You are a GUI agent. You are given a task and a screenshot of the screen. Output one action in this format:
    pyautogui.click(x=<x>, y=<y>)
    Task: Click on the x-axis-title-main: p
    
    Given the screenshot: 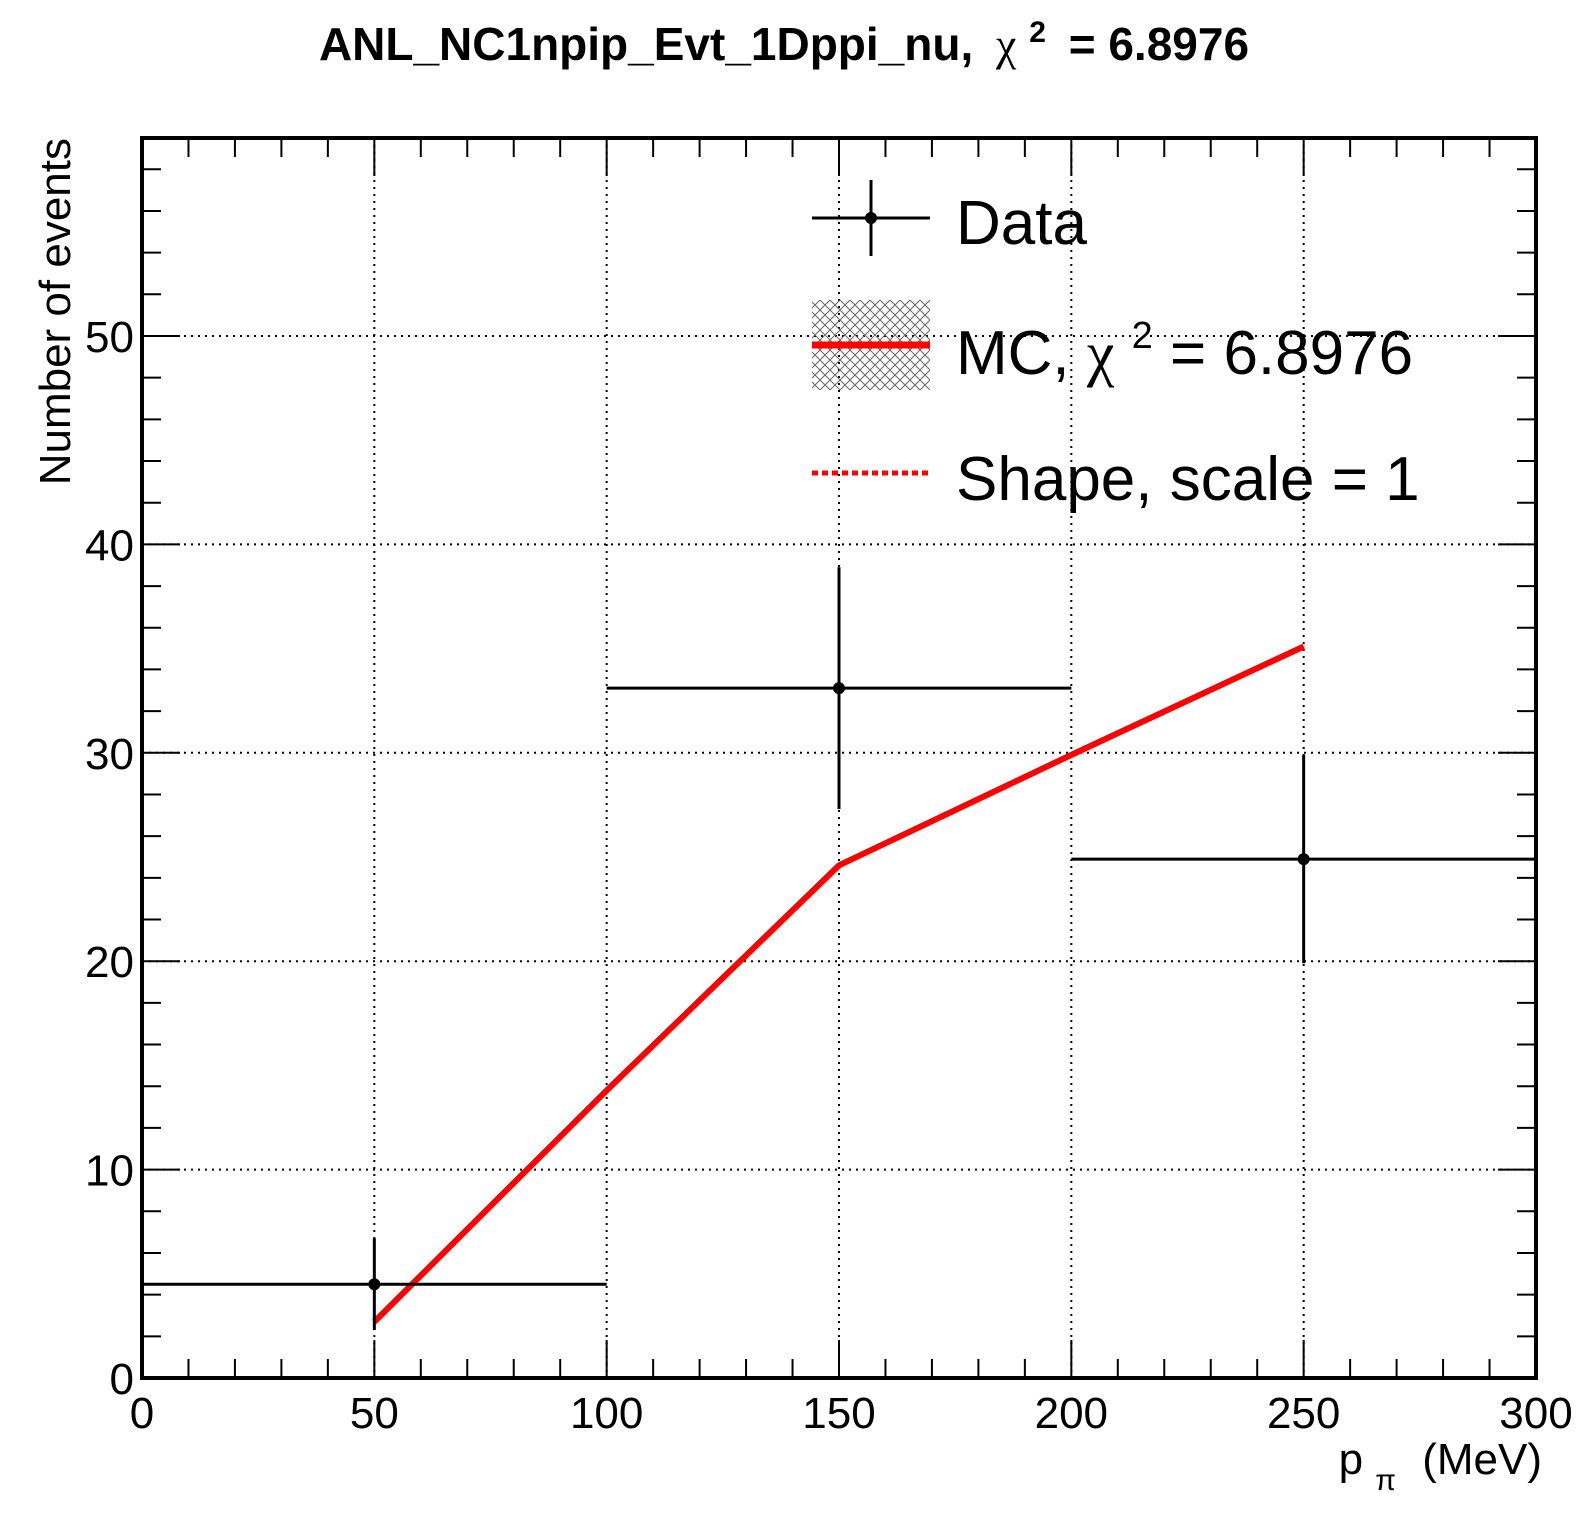 What is the action you would take?
    pyautogui.click(x=1351, y=1459)
    